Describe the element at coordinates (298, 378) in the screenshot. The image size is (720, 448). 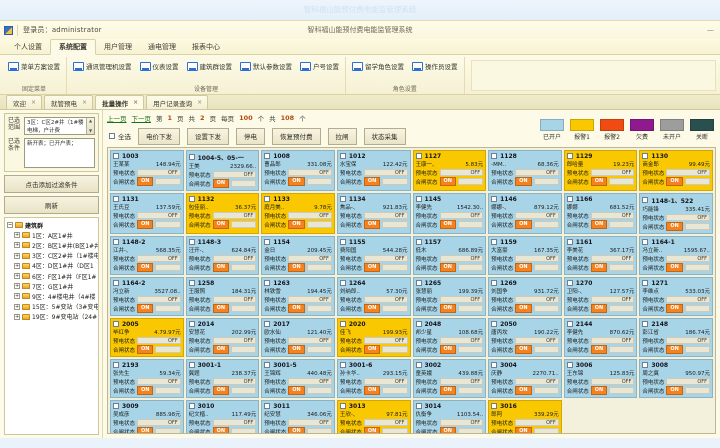
I see `meter-cell: 3001-5 王锦辉 440.48元 预电状态 OFF 合闸状态 ON` at that location.